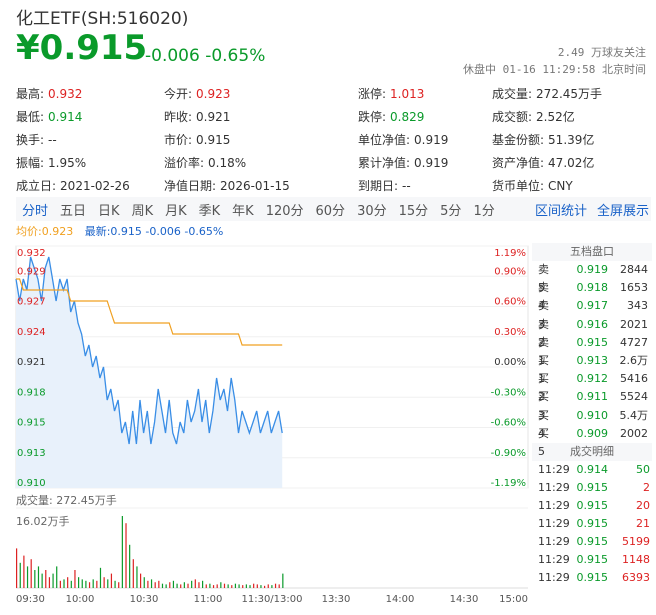 The width and height of the screenshot is (656, 615). Describe the element at coordinates (571, 163) in the screenshot. I see `stat-value: 47.02亿` at that location.